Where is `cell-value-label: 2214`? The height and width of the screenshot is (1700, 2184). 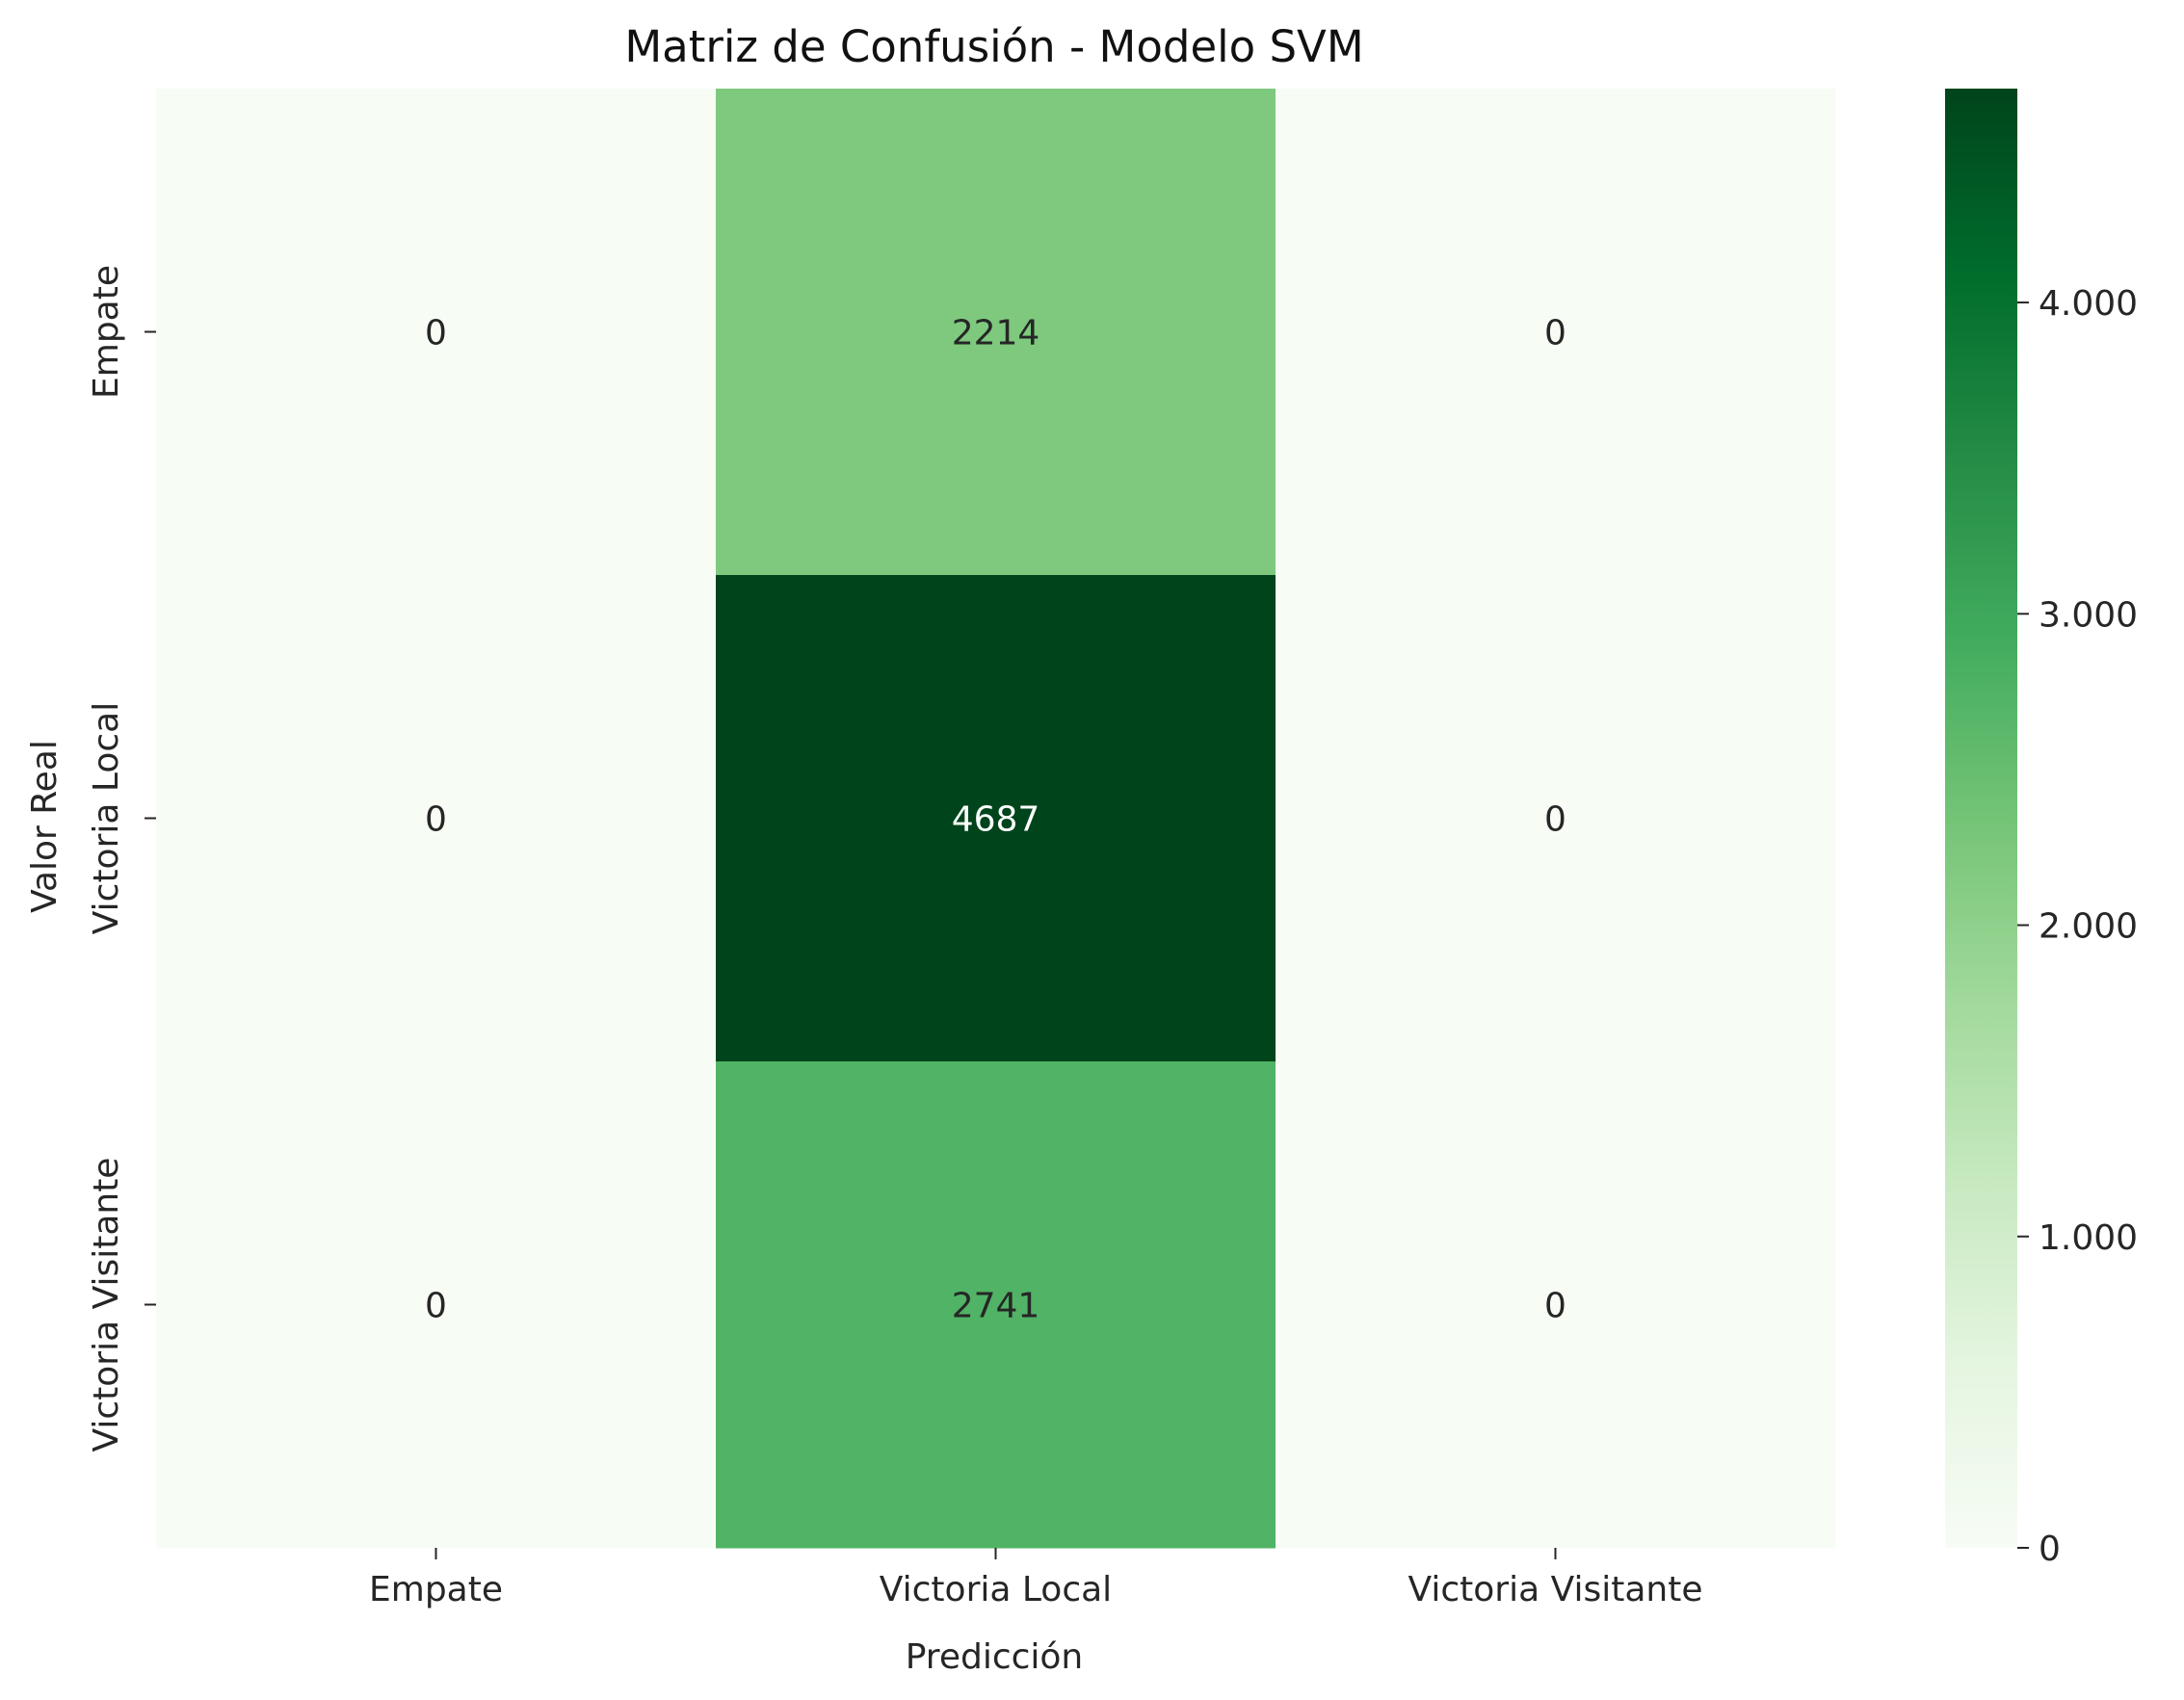
cell-value-label: 2214 is located at coordinates (996, 334).